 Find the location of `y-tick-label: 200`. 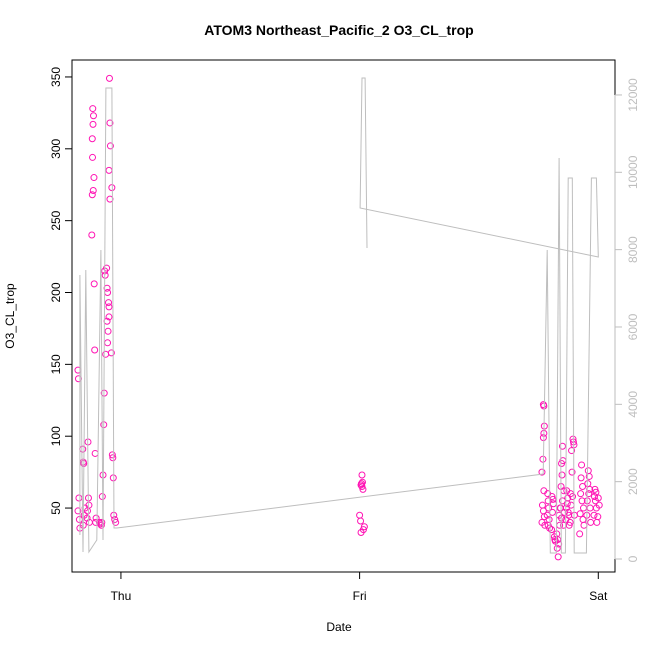

y-tick-label: 200 is located at coordinates (56, 292).